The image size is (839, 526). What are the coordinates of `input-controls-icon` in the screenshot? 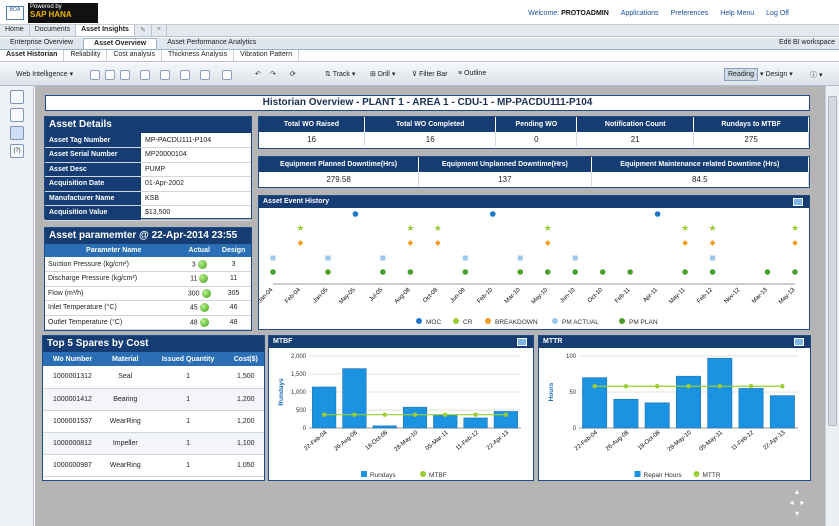 It's located at (17, 133).